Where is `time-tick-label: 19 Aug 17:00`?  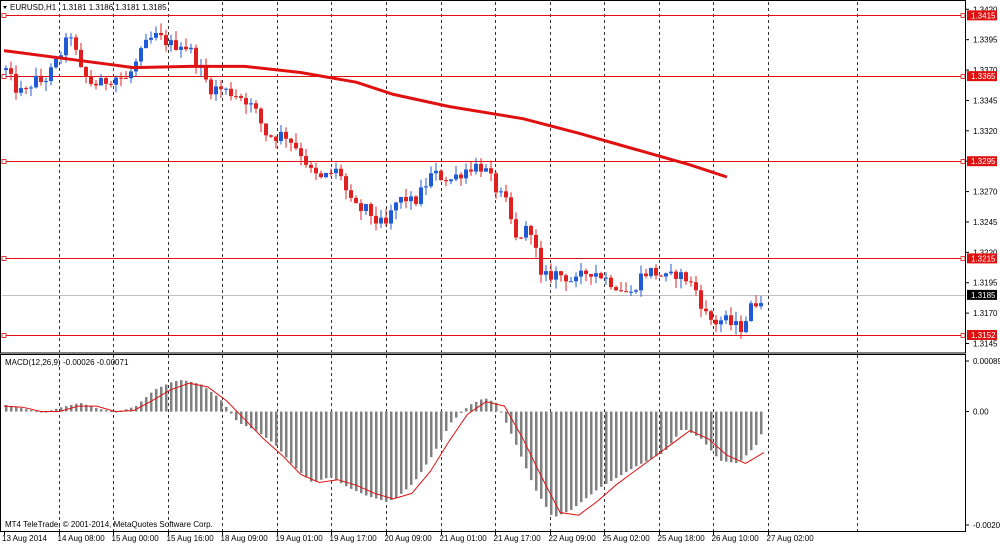
time-tick-label: 19 Aug 17:00 is located at coordinates (354, 538).